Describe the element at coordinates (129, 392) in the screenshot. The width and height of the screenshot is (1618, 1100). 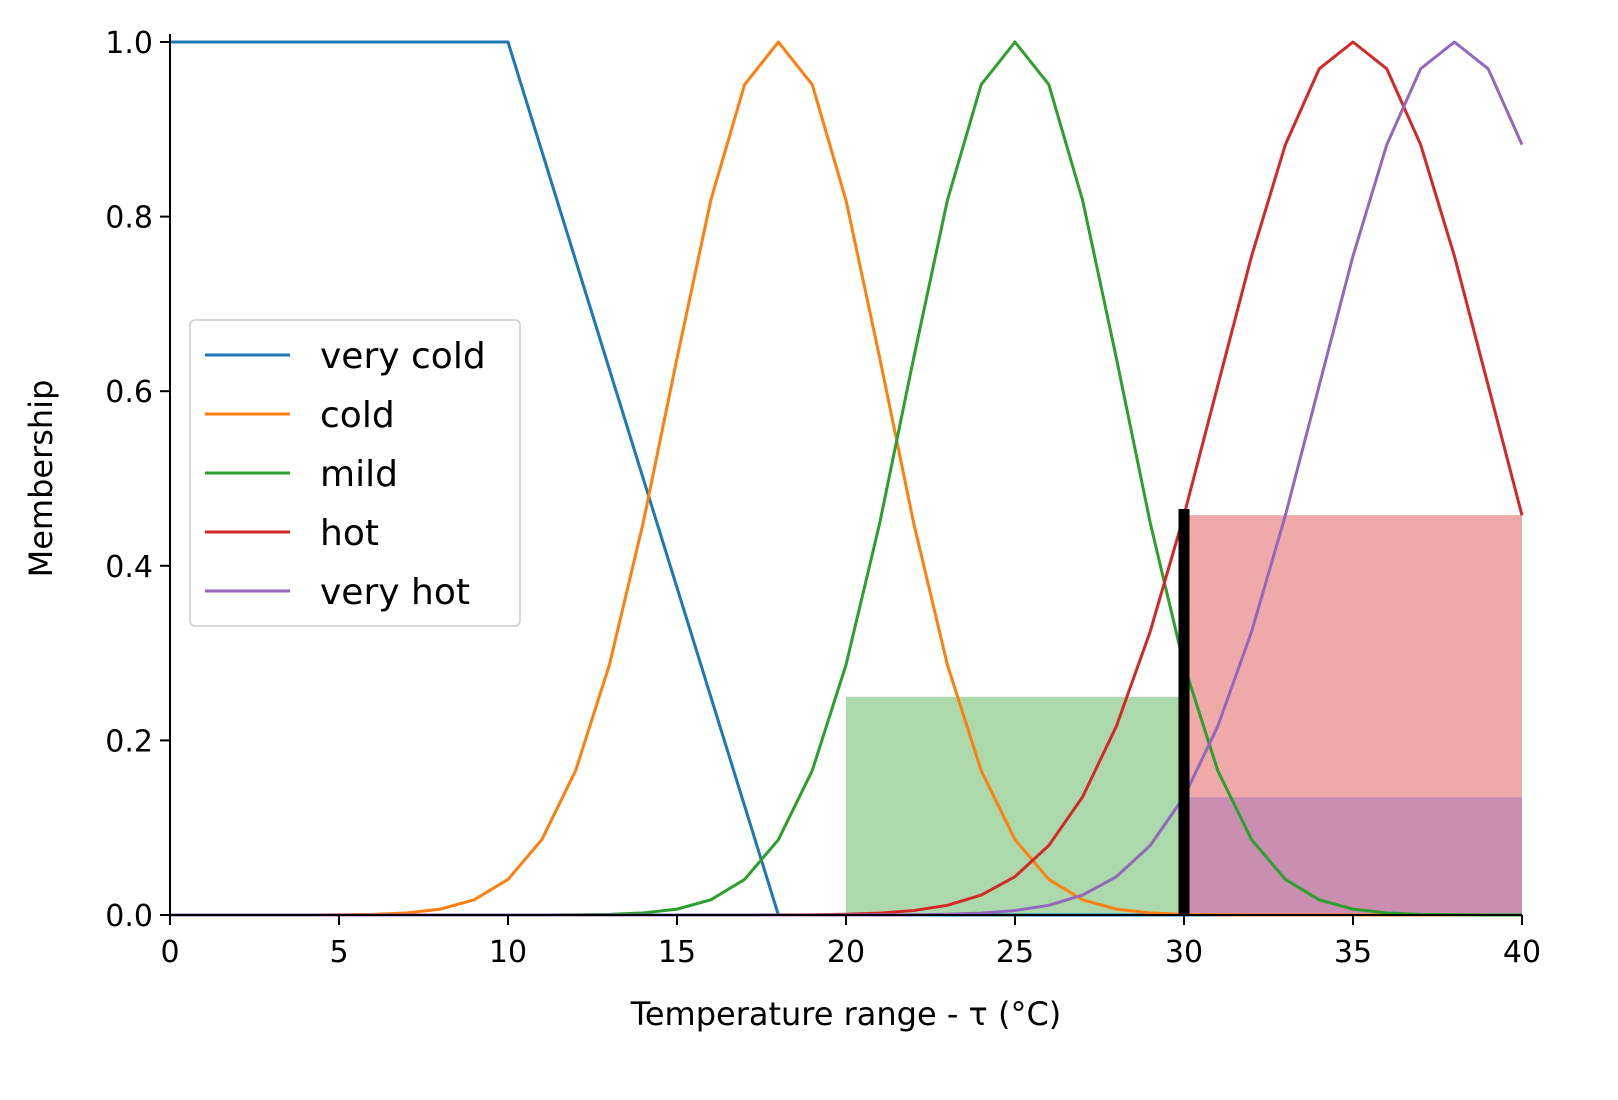
I see `y-tick-label: 0.6` at that location.